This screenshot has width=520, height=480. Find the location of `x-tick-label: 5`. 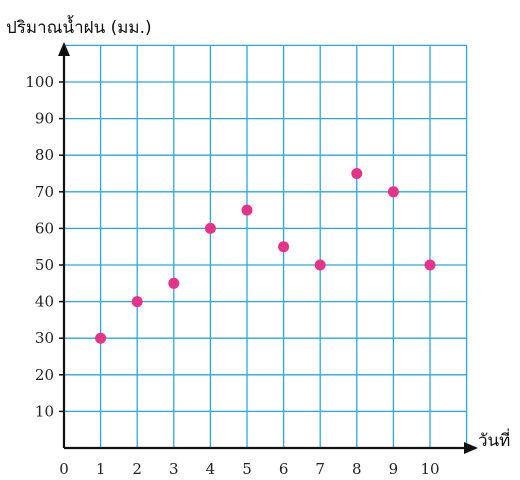

x-tick-label: 5 is located at coordinates (247, 469).